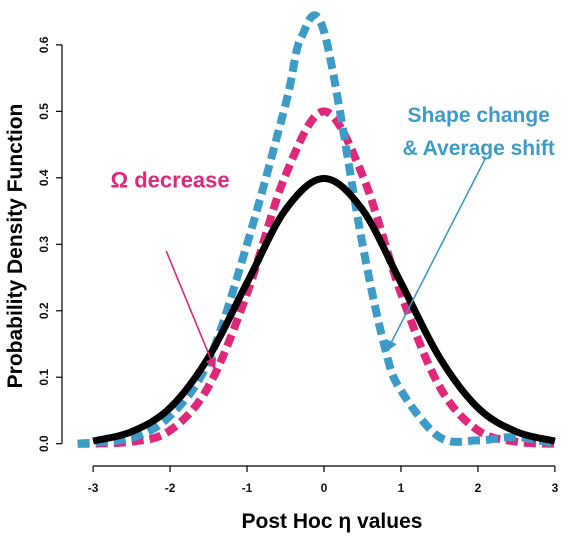 This screenshot has height=539, width=583. What do you see at coordinates (555, 488) in the screenshot?
I see `x-tick-label: 3` at bounding box center [555, 488].